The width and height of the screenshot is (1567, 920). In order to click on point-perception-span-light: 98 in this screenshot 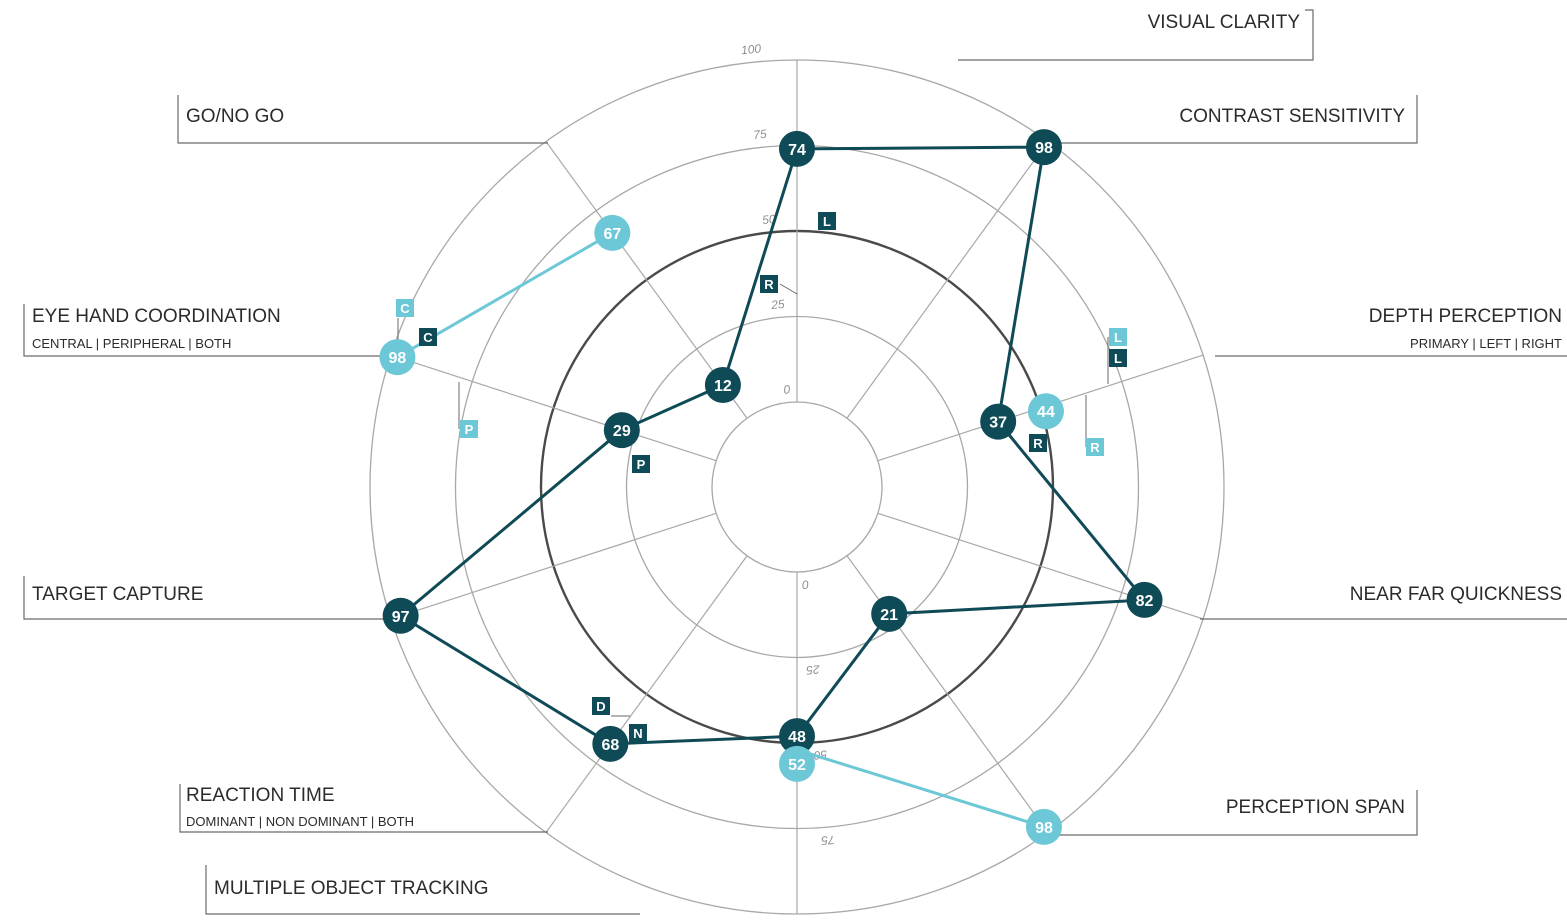, I will do `click(1043, 826)`.